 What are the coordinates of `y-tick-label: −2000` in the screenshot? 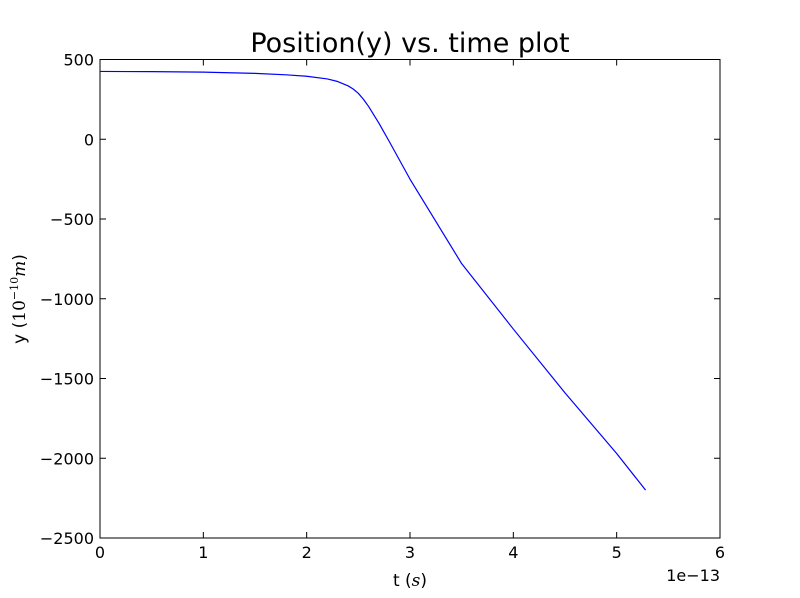 It's located at (67, 458).